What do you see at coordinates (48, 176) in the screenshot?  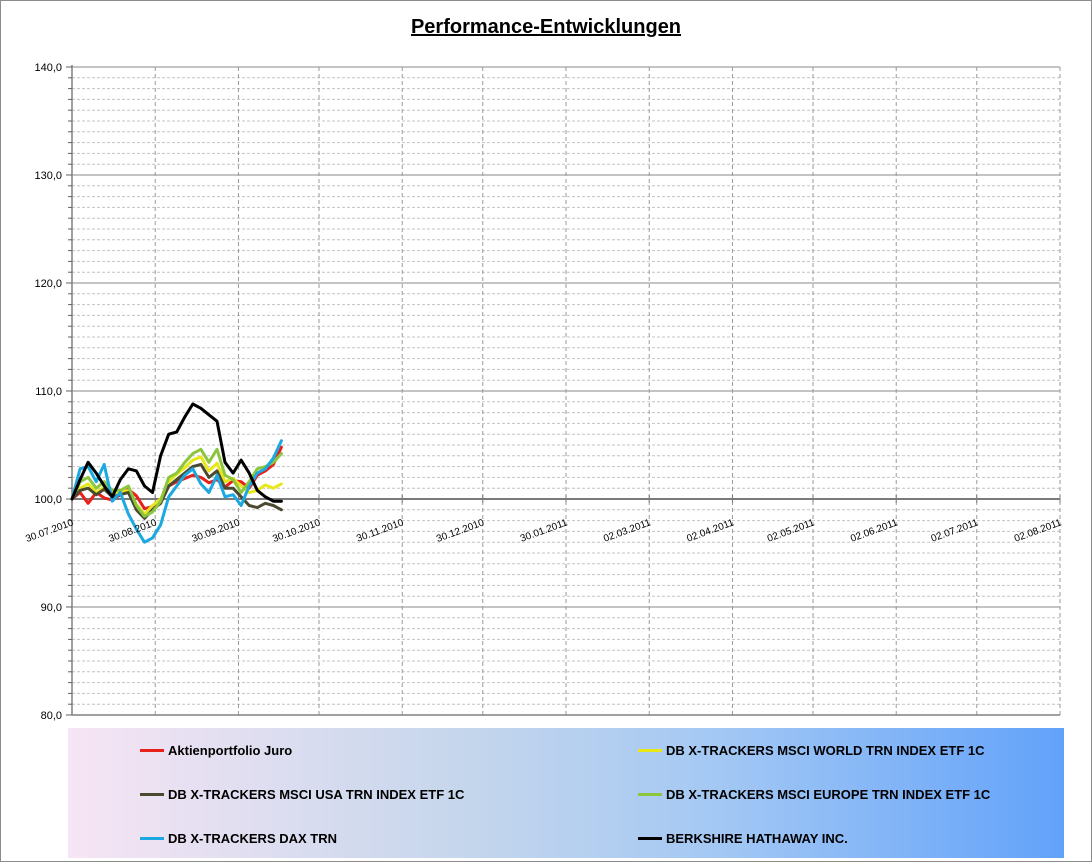 I see `y-tick-label: 130,0` at bounding box center [48, 176].